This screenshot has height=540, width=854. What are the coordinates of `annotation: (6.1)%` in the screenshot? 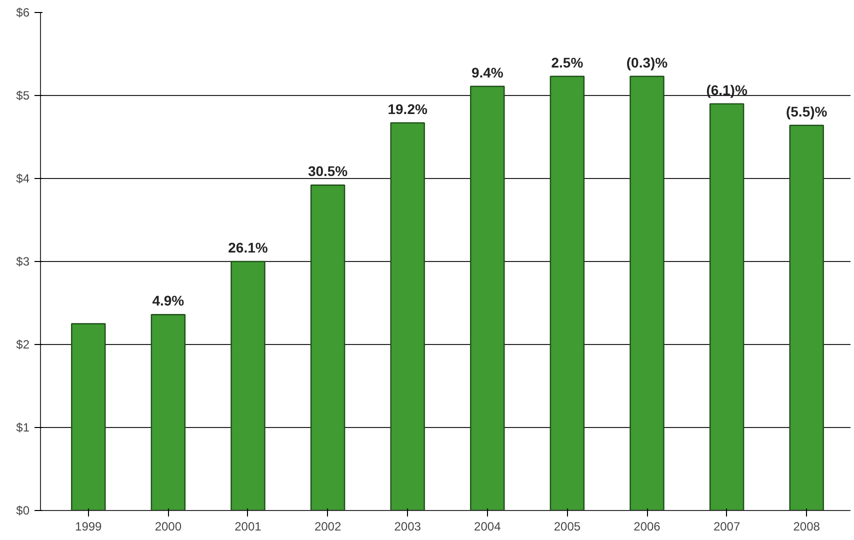 It's located at (727, 90).